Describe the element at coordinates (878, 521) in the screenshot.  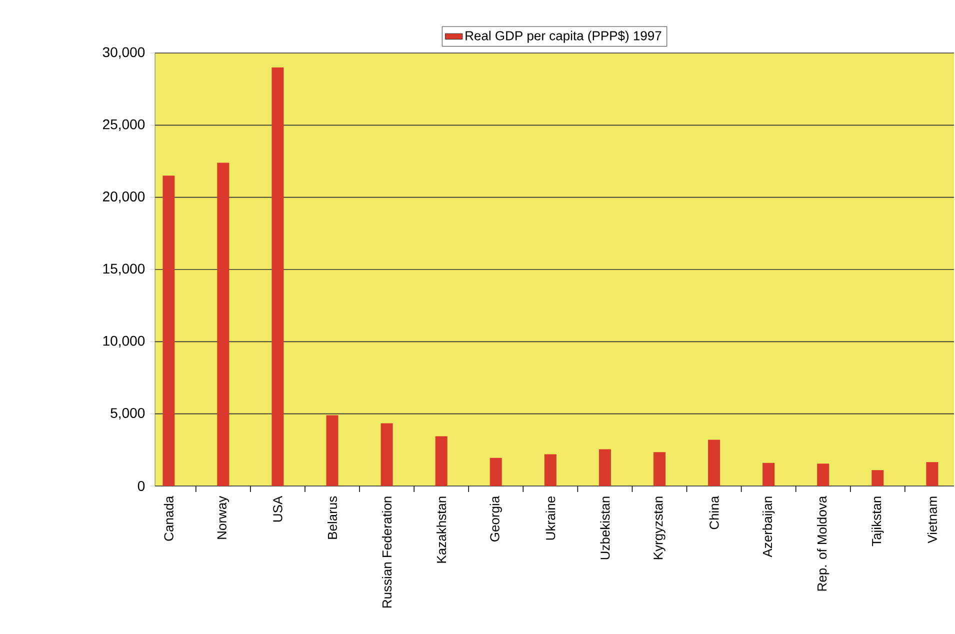
I see `x-tick-label: Tajikstan` at that location.